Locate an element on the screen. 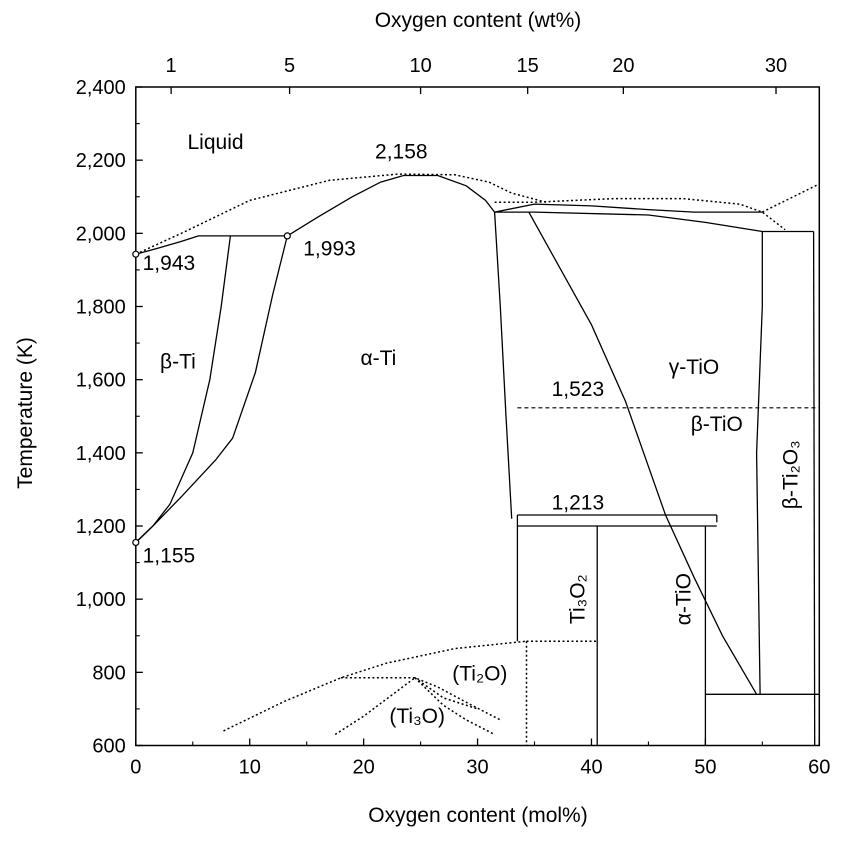  phase-label-text: Ti₃O₂ is located at coordinates (578, 599).